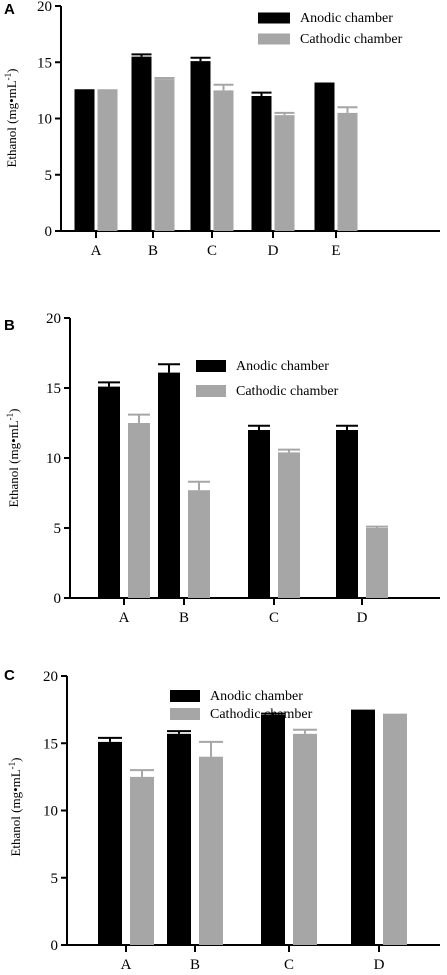  Describe the element at coordinates (9, 675) in the screenshot. I see `panel-label: C` at that location.